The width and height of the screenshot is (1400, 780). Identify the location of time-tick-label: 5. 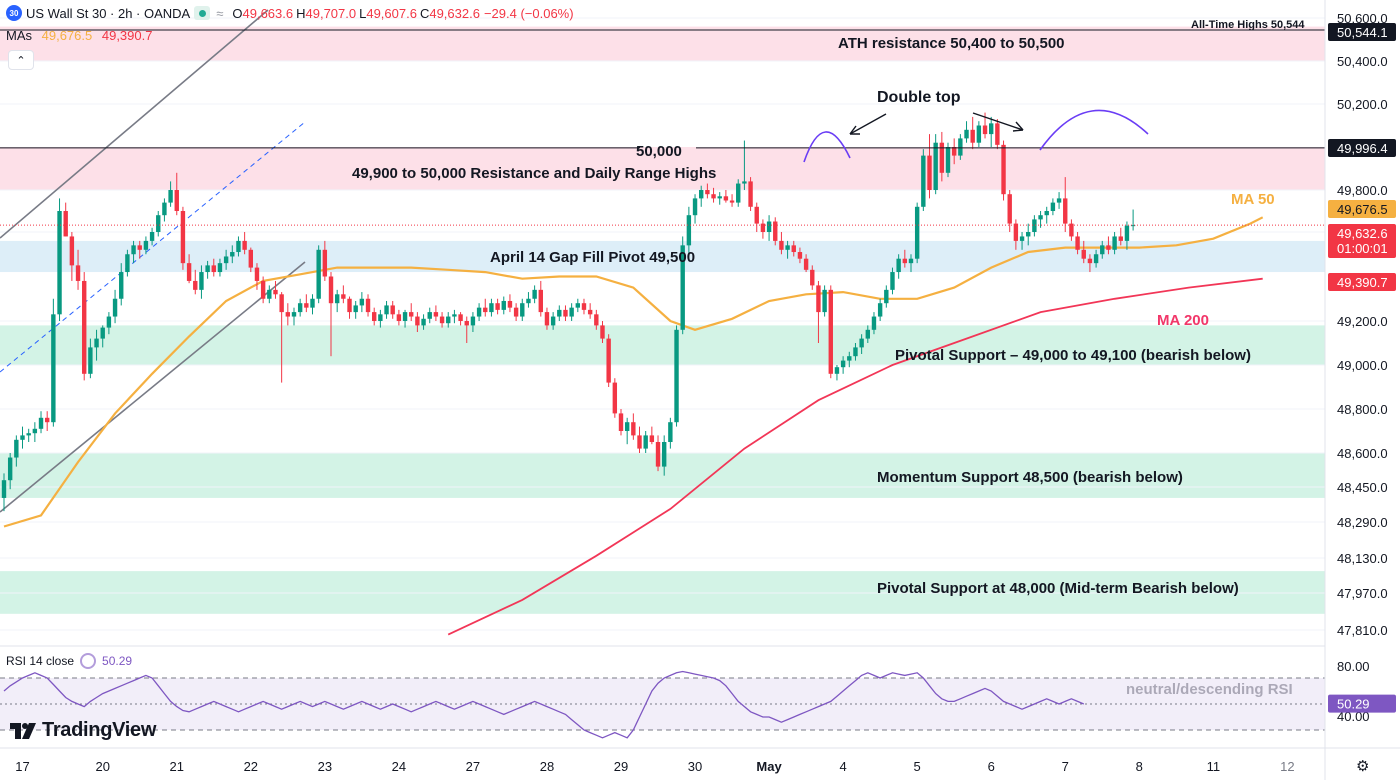
(917, 766).